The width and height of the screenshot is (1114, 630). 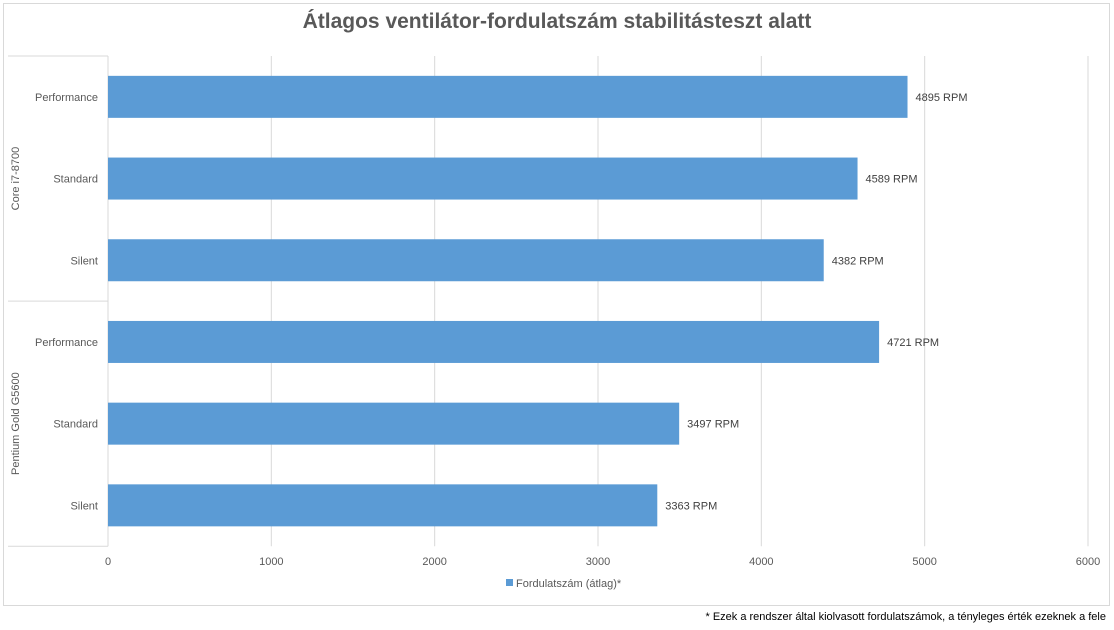 I want to click on group-label: Core i7-8700, so click(x=16, y=179).